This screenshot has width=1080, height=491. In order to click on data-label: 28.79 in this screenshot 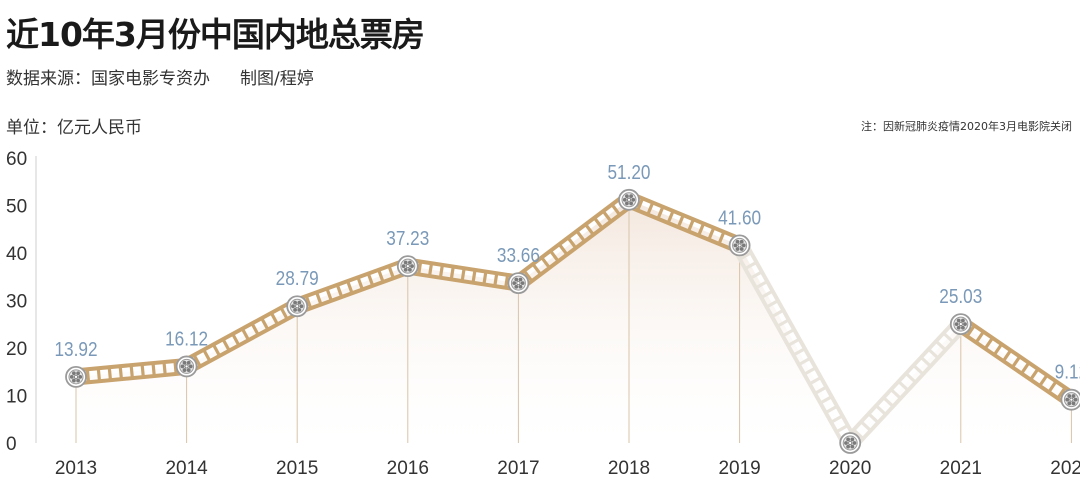, I will do `click(297, 278)`.